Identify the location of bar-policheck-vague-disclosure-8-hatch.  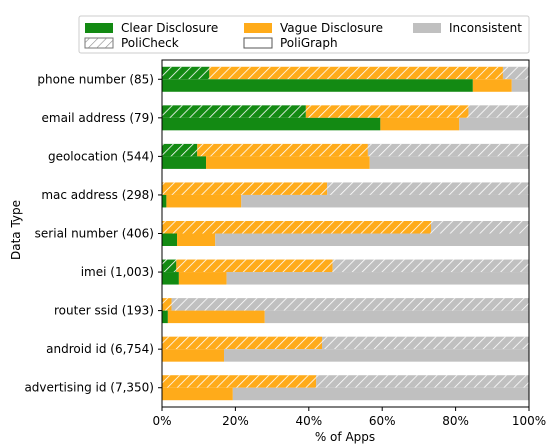
(239, 381).